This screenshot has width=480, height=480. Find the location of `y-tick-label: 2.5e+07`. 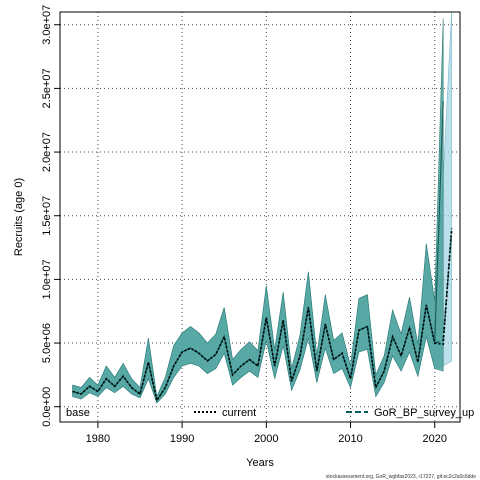

y-tick-label: 2.5e+07 is located at coordinates (47, 88).